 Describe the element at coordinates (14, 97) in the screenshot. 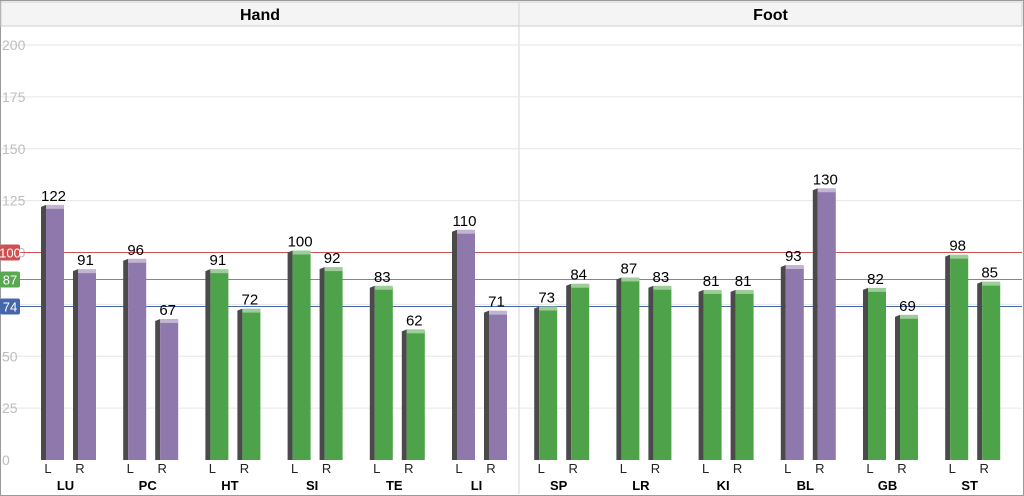

I see `y-tick-label: 175` at that location.